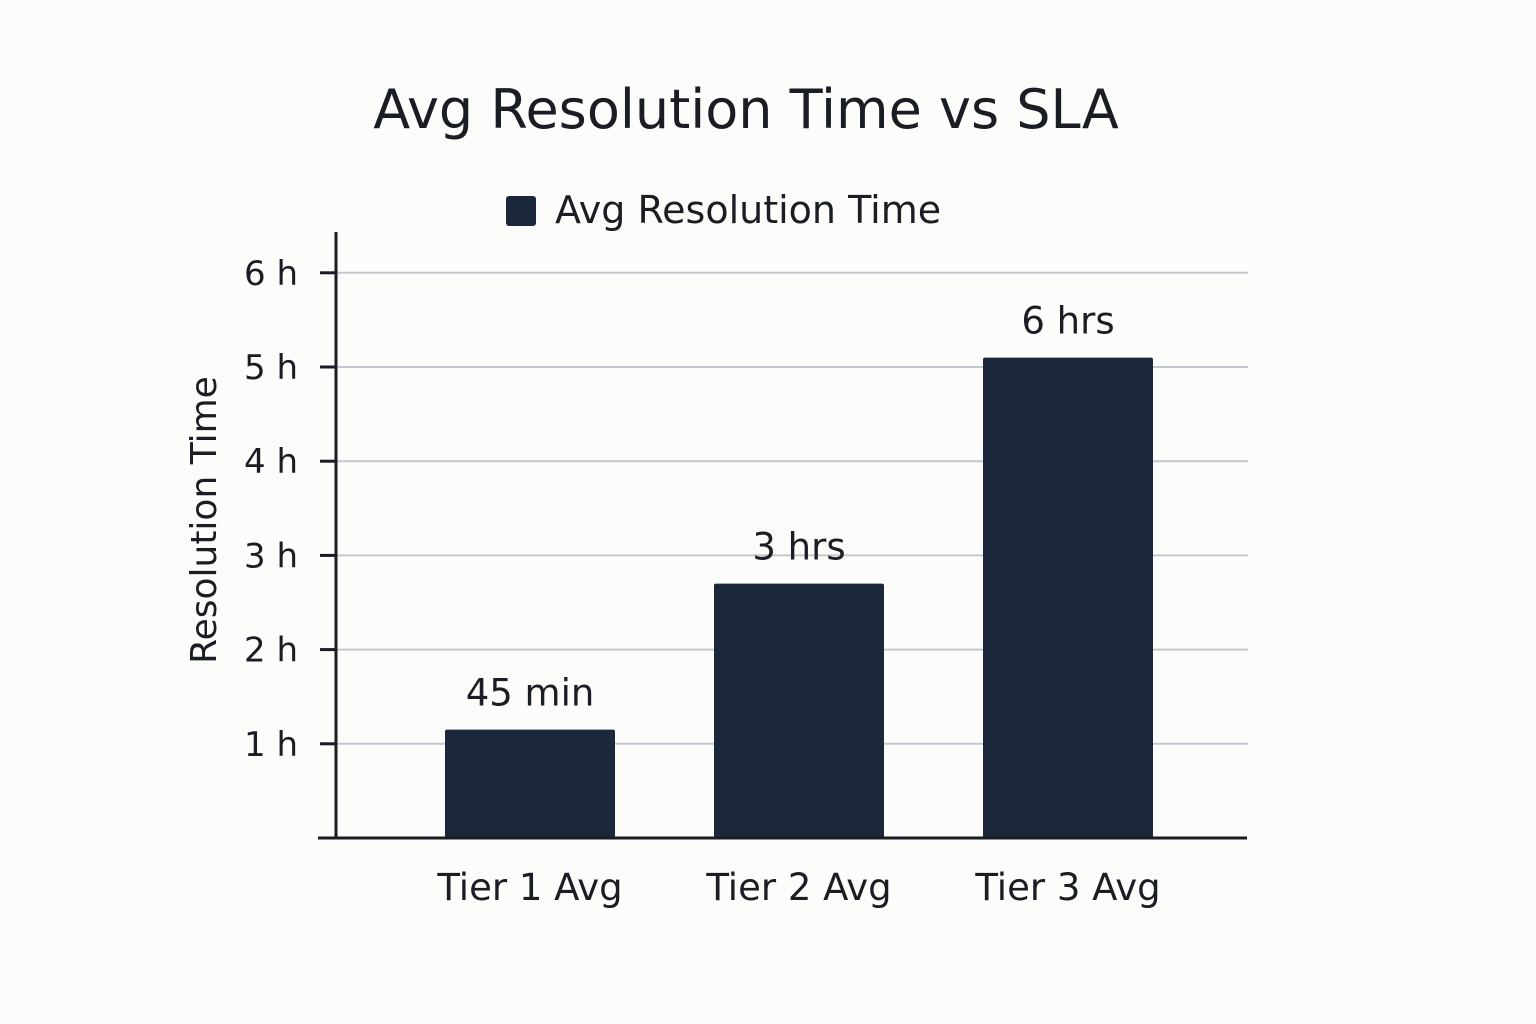 Image resolution: width=1536 pixels, height=1024 pixels. What do you see at coordinates (204, 520) in the screenshot?
I see `y-axis-title: Resolution Time` at bounding box center [204, 520].